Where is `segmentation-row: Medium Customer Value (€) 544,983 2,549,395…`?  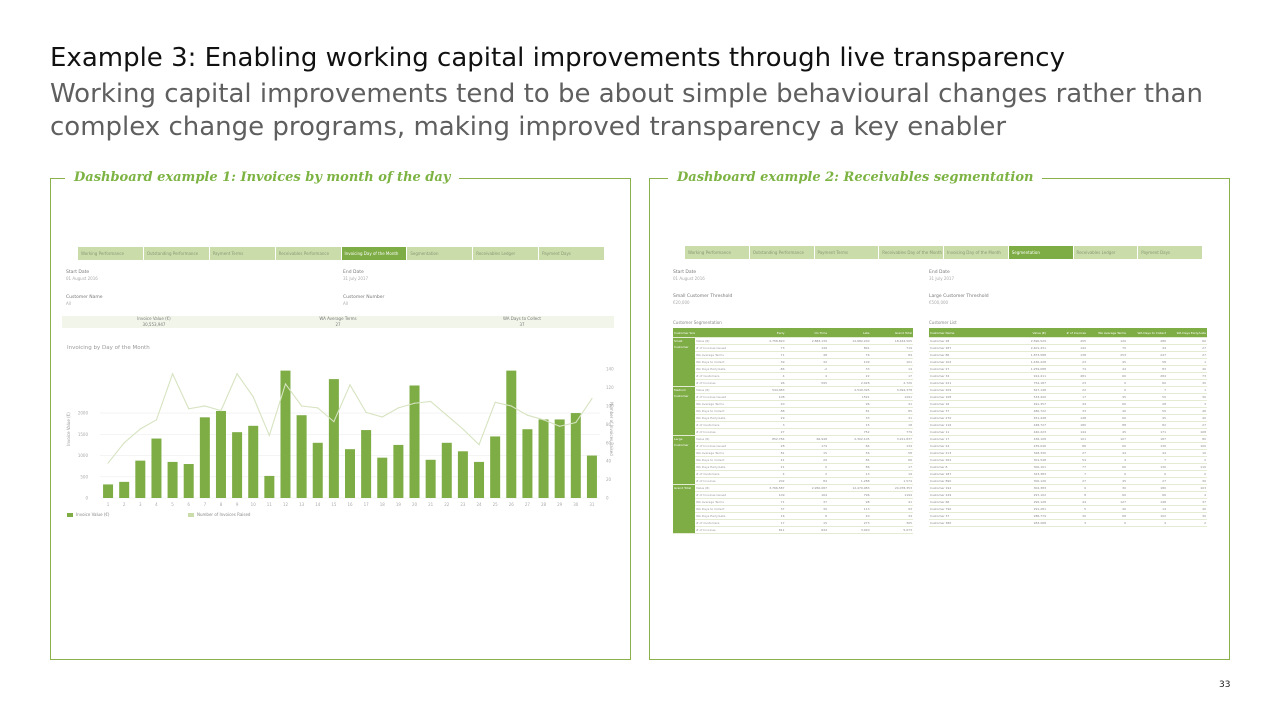 segmentation-row: Medium Customer Value (€) 544,983 2,549,395… is located at coordinates (793, 411).